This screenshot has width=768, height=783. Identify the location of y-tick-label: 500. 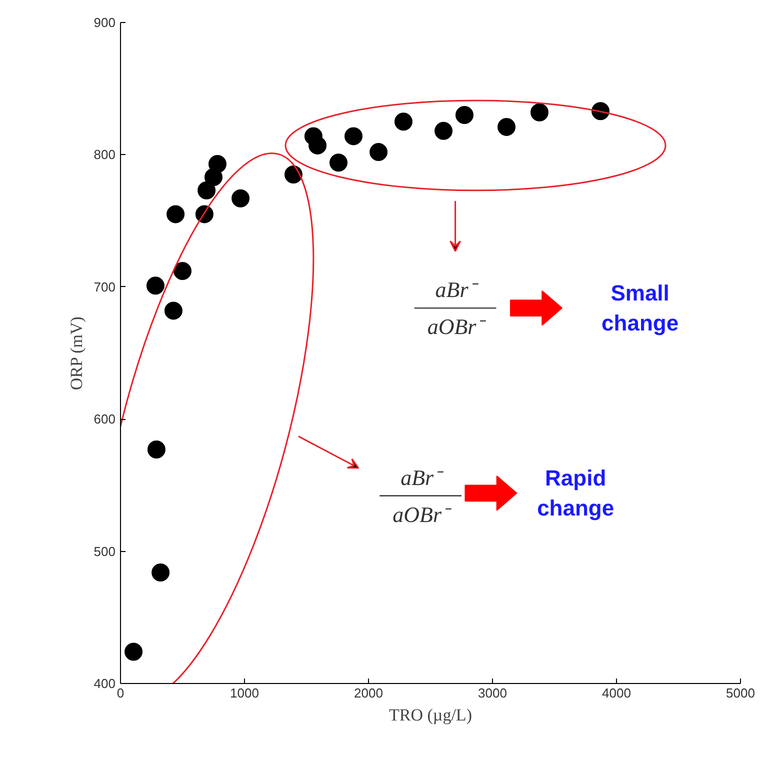
(105, 551).